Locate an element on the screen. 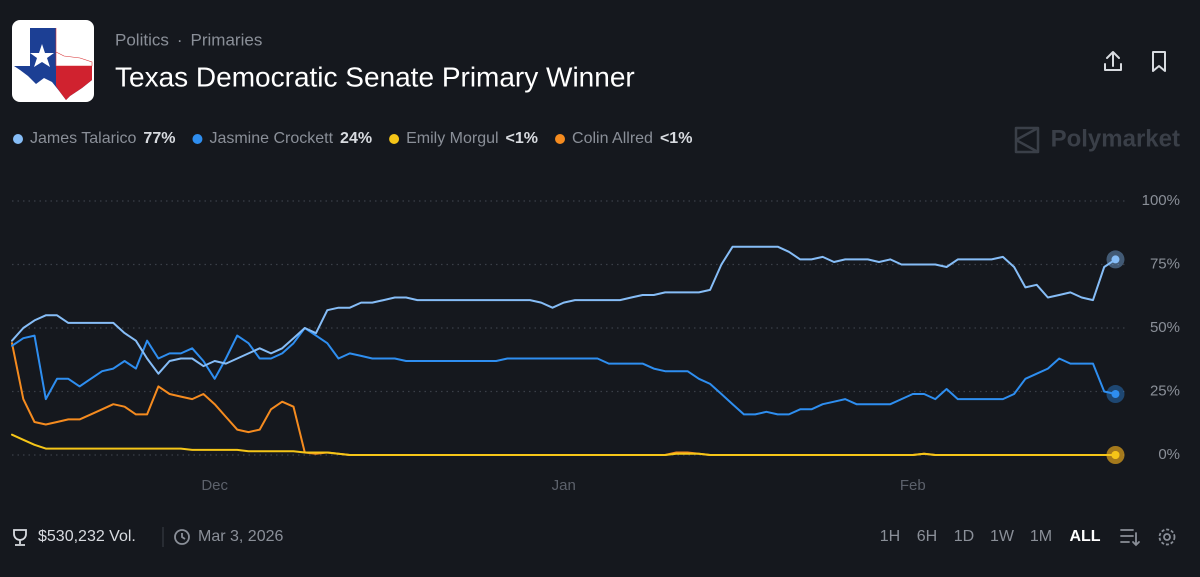 Image resolution: width=1200 pixels, height=577 pixels. range-selector: 1H 6H 1D 1W 1M ALL is located at coordinates (990, 536).